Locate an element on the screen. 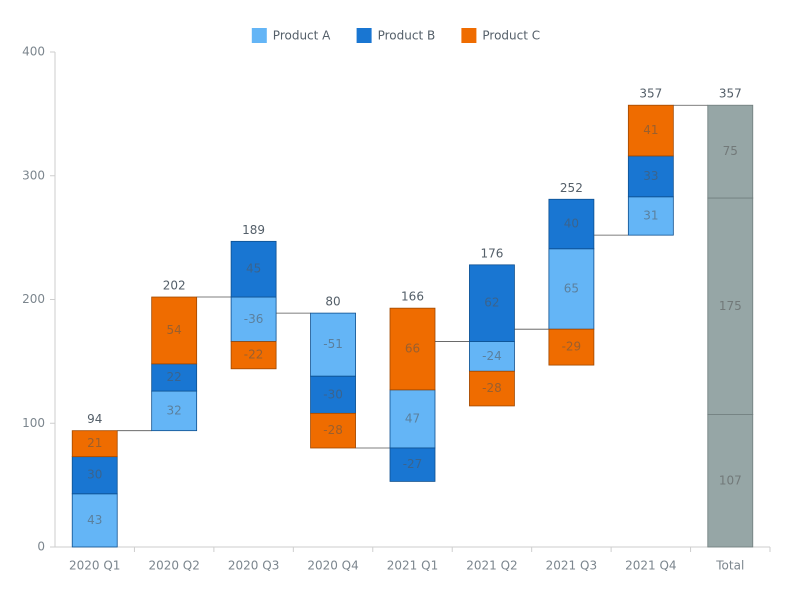  x-tick-label: 2021 Q3 is located at coordinates (571, 566).